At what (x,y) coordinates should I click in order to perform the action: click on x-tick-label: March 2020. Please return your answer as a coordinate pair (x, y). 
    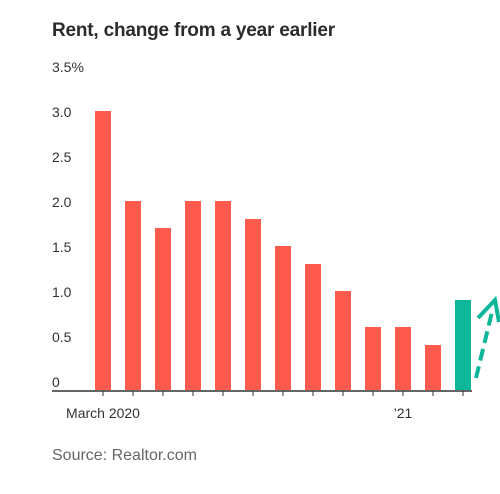
    Looking at the image, I should click on (103, 413).